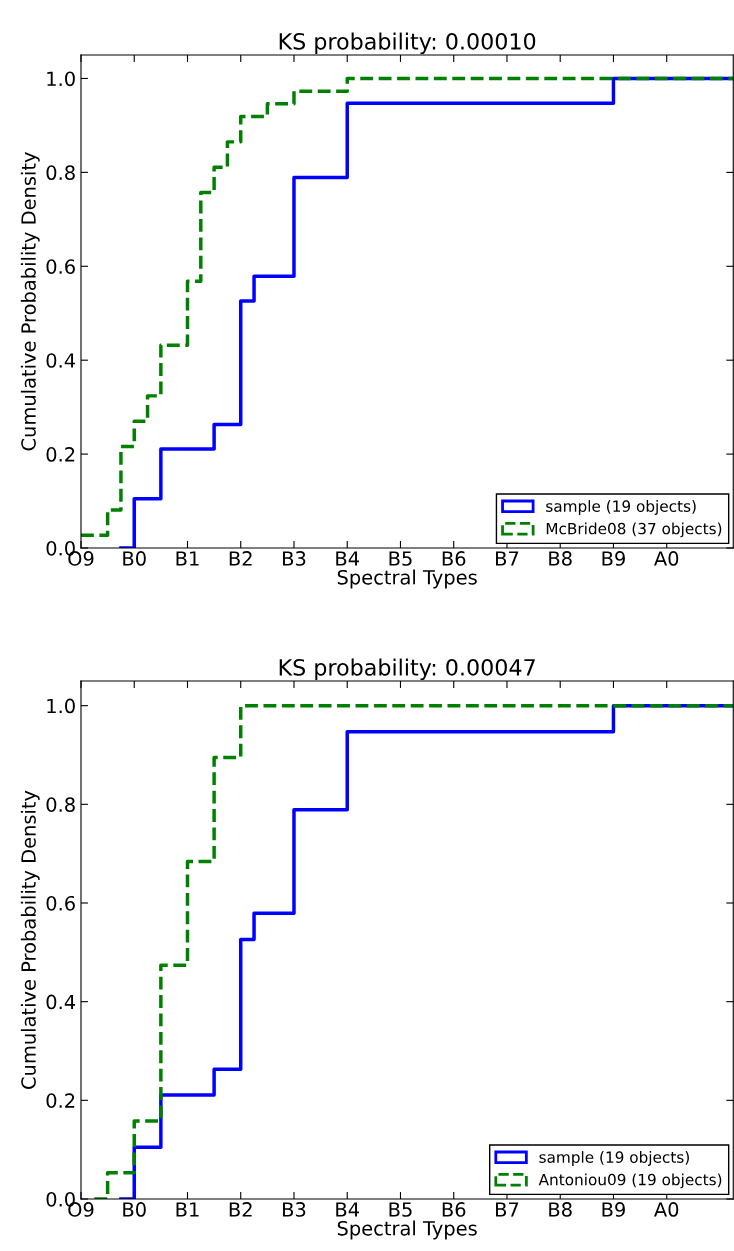 This screenshot has width=734, height=1251. I want to click on legend-label: McBride08 (37 objects), so click(634, 530).